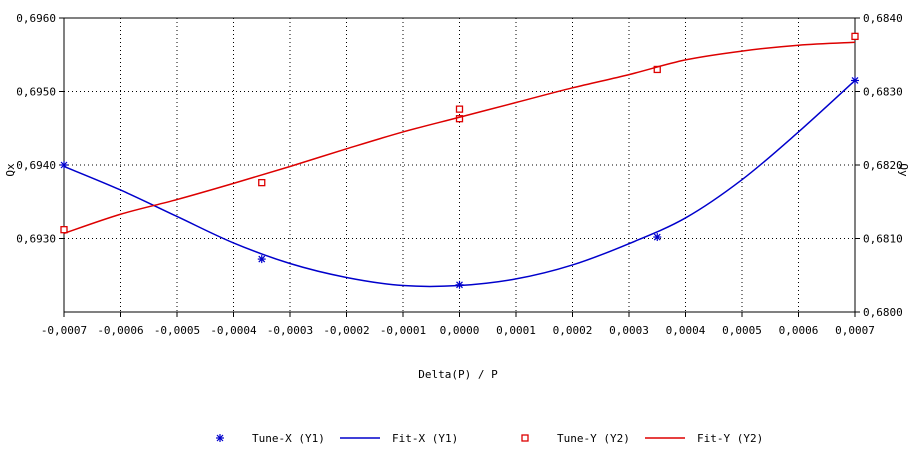 This screenshot has height=465, width=916. What do you see at coordinates (458, 374) in the screenshot?
I see `x-axis-label: Delta(P) / P` at bounding box center [458, 374].